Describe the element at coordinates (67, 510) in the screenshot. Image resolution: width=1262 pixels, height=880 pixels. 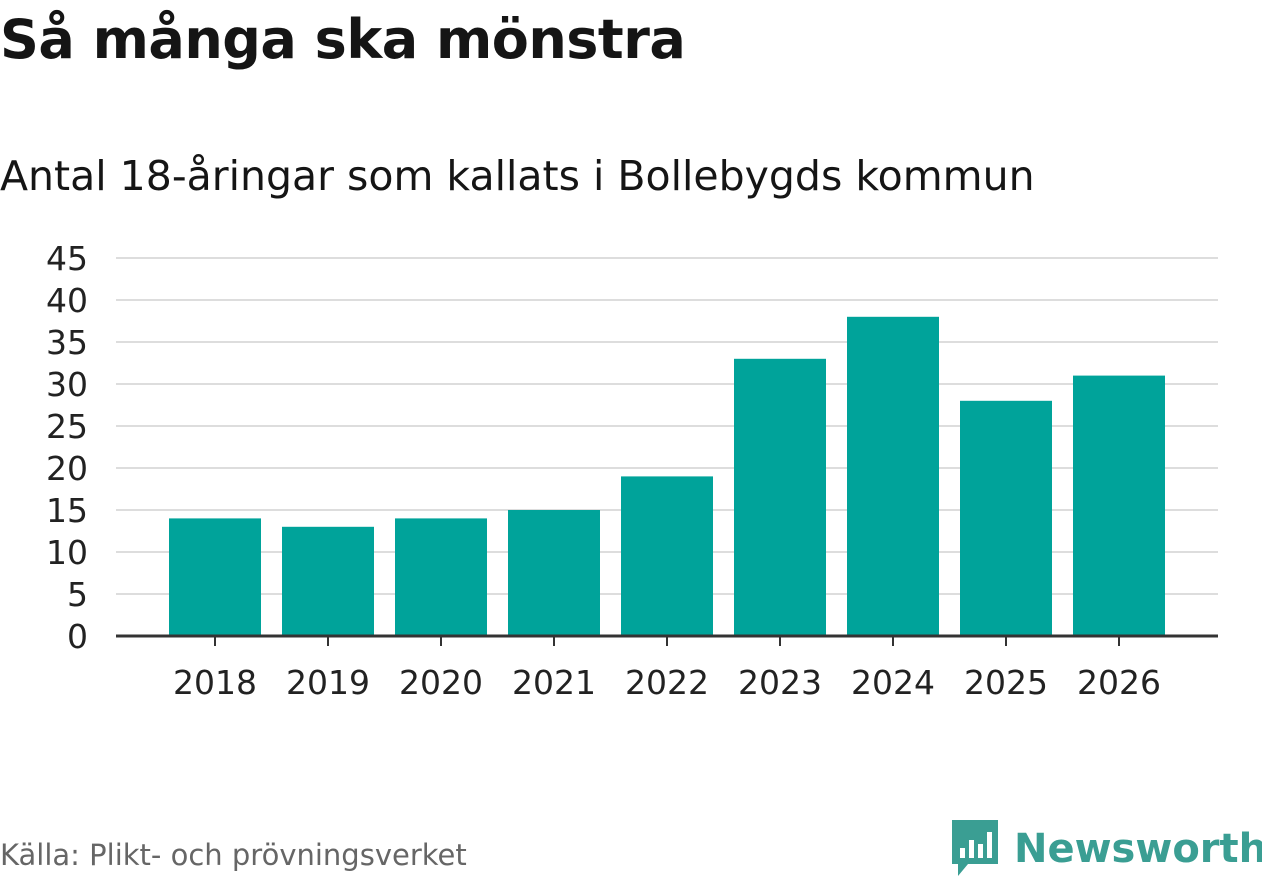
I see `y-tick-label: 15` at that location.